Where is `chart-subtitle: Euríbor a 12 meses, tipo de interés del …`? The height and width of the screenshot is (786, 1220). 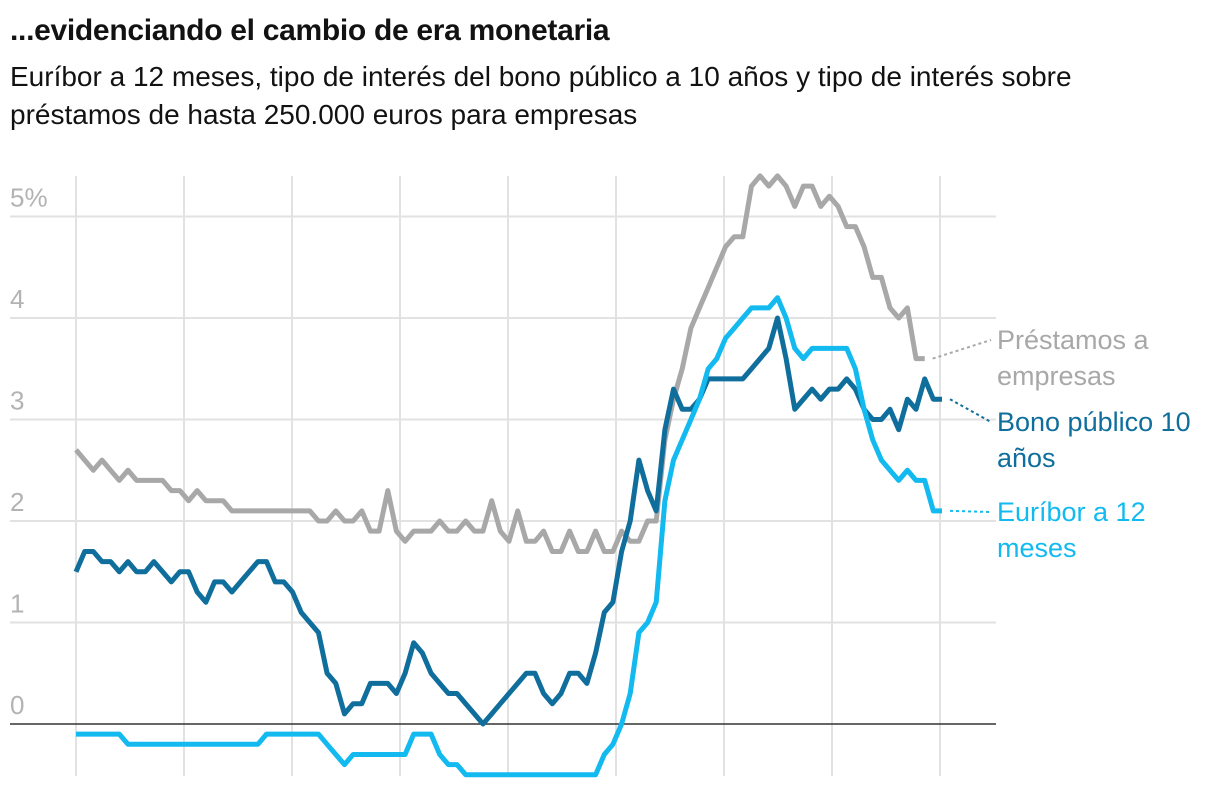 chart-subtitle: Euríbor a 12 meses, tipo de interés del … is located at coordinates (541, 95).